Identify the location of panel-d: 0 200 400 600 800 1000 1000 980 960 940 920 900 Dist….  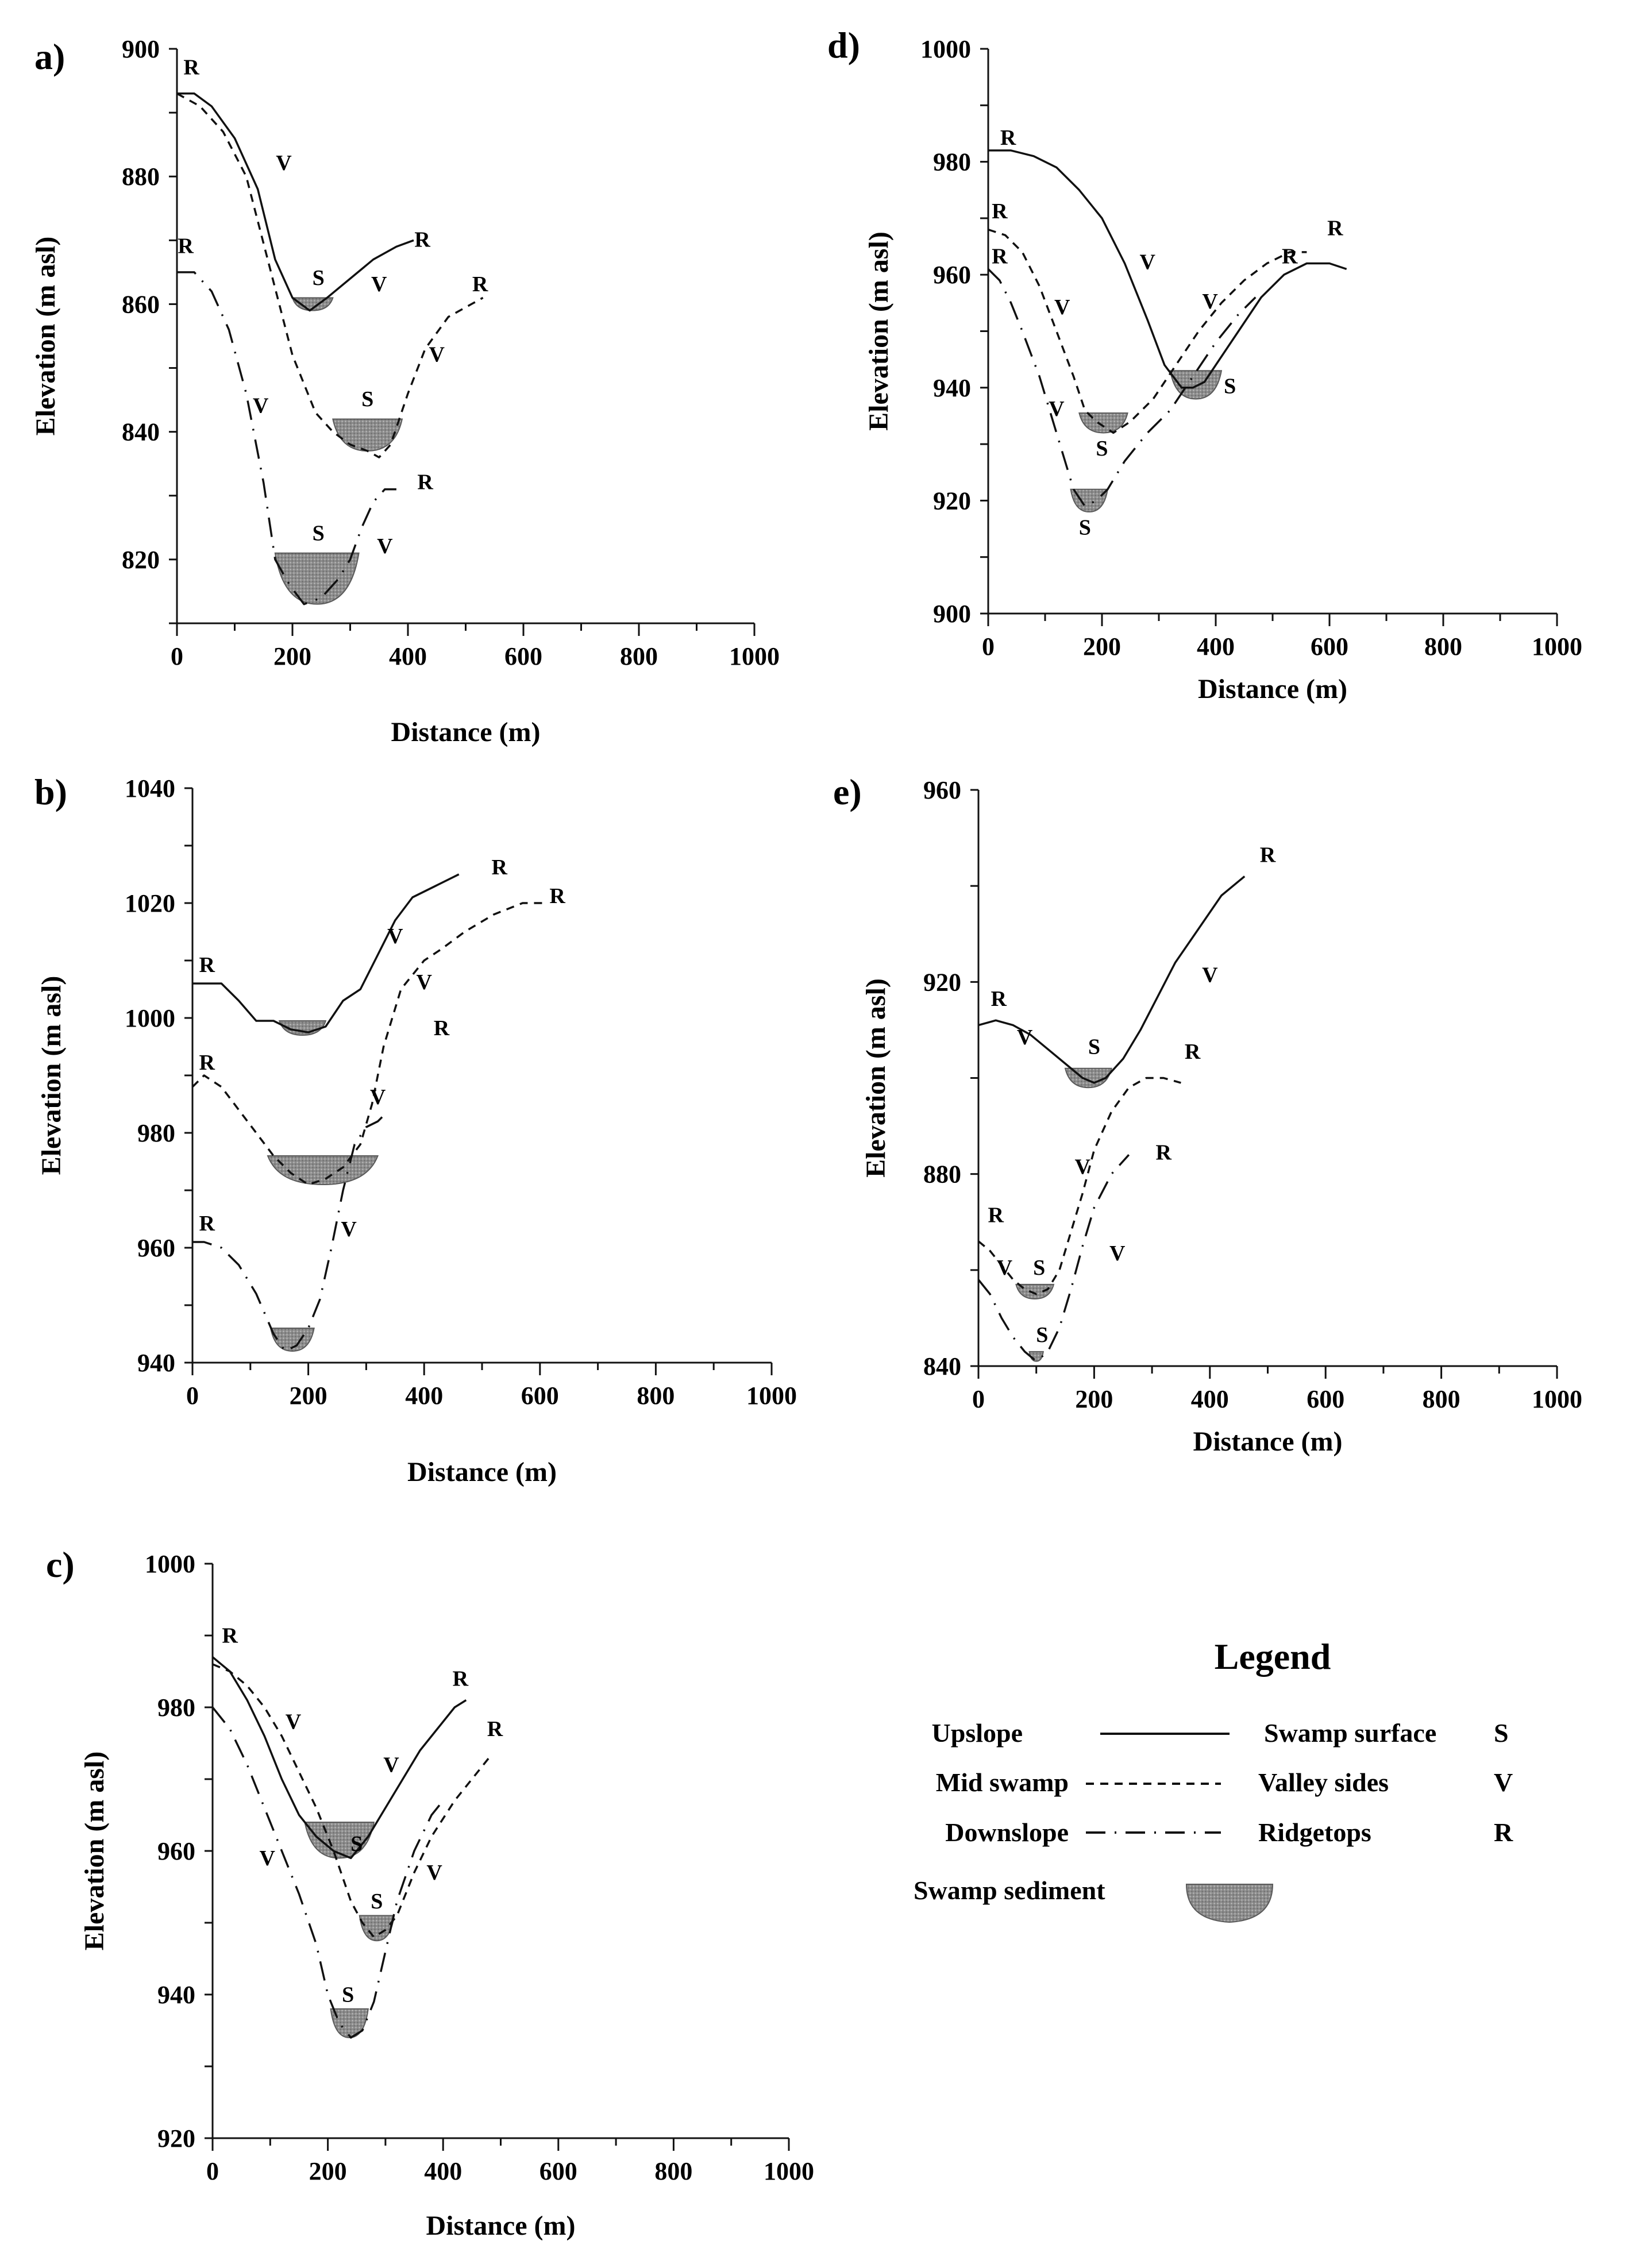
(1205, 365).